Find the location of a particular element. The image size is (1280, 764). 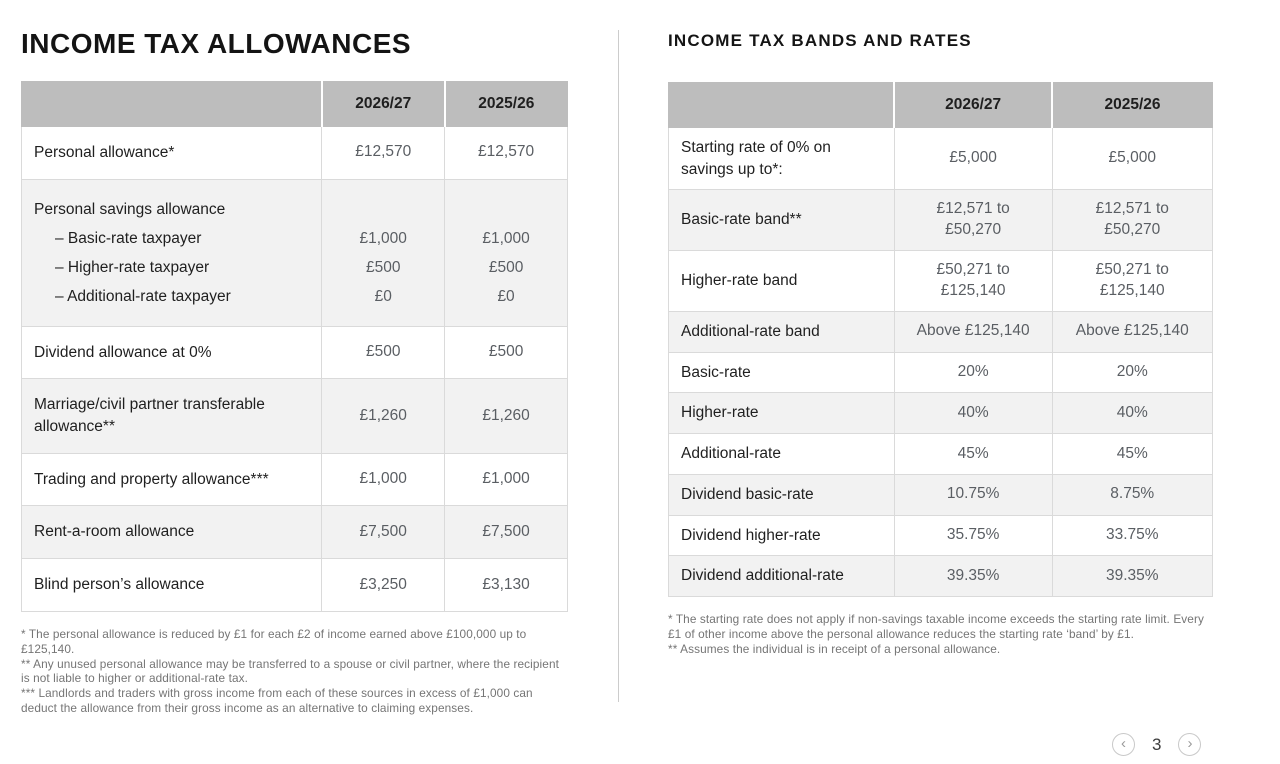

row-value-2026-27: 20% is located at coordinates (973, 372).